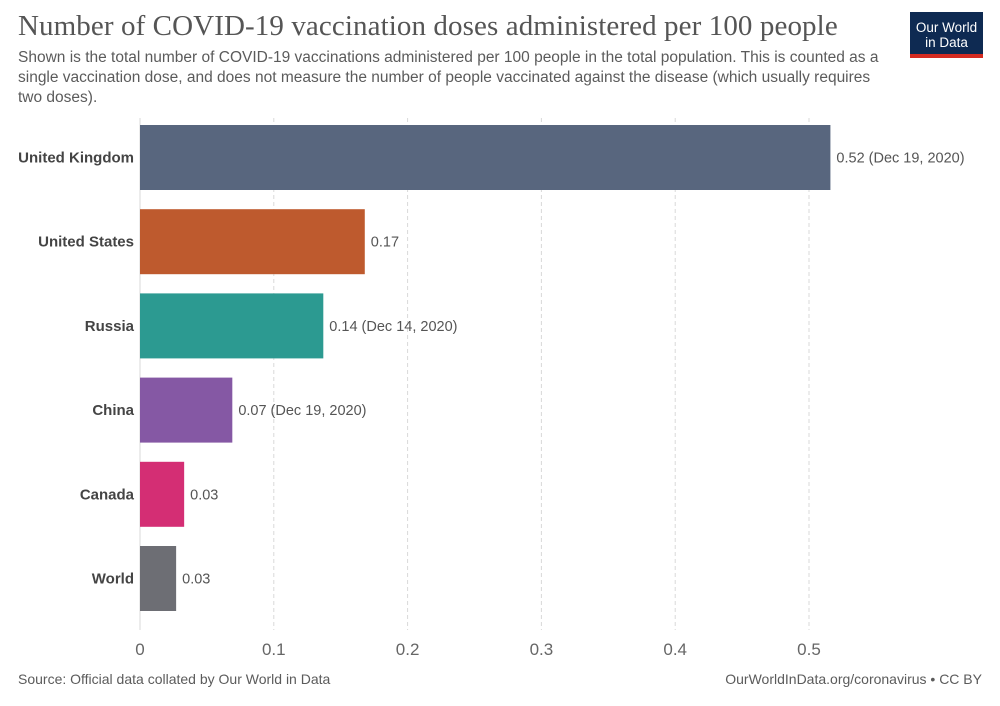 The width and height of the screenshot is (1000, 706). Describe the element at coordinates (110, 326) in the screenshot. I see `category-label: Russia` at that location.